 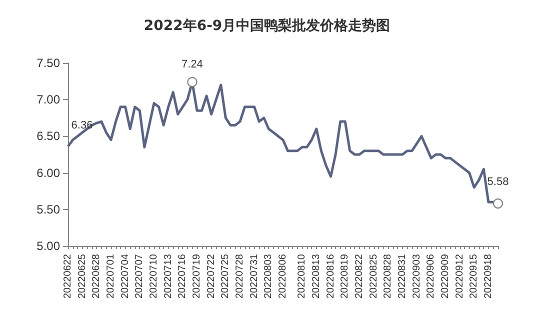 What do you see at coordinates (48, 99) in the screenshot?
I see `y-tick-label: 7.00` at bounding box center [48, 99].